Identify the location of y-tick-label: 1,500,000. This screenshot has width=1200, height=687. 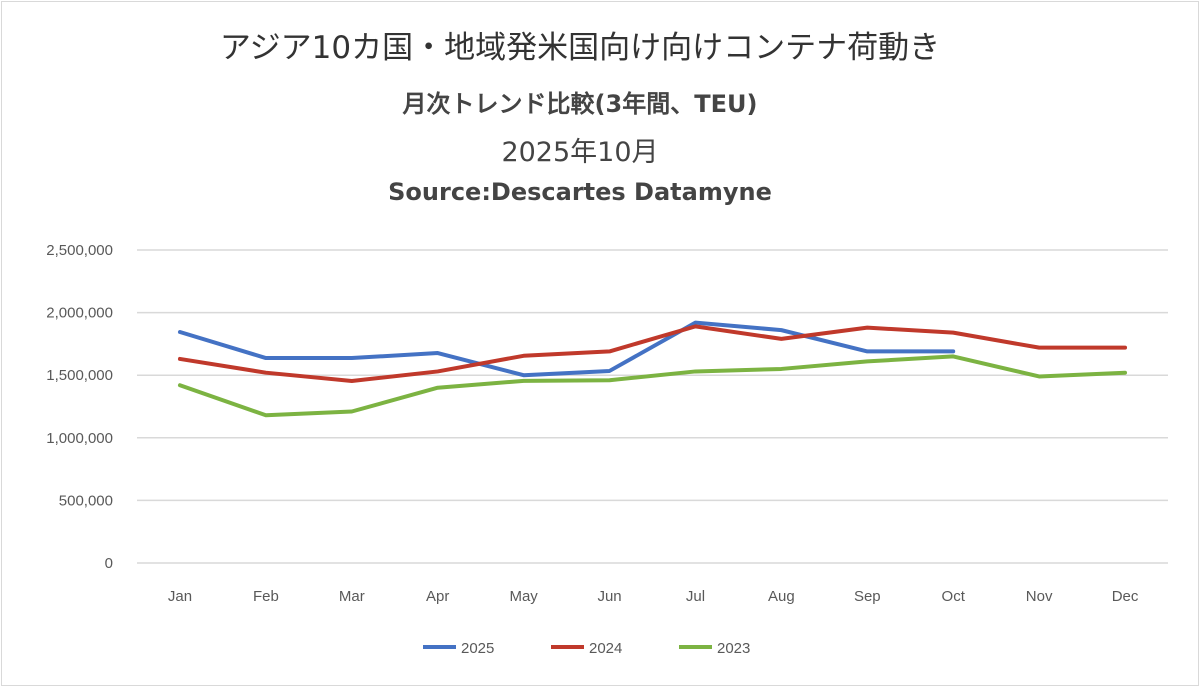
(79, 375).